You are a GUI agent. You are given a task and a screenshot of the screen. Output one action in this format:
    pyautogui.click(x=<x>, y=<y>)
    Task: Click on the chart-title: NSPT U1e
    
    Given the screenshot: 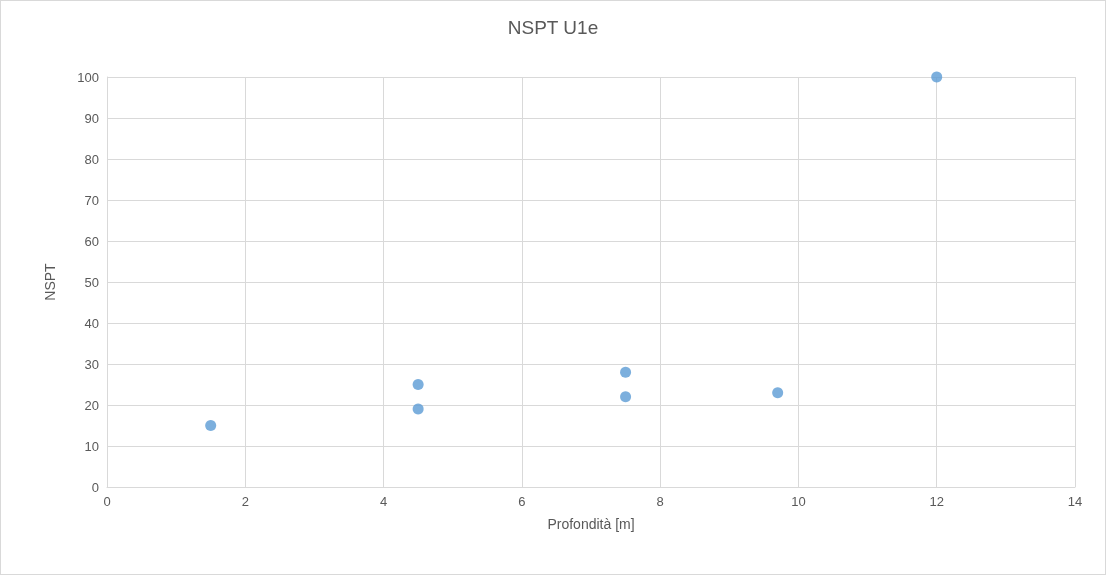 What is the action you would take?
    pyautogui.click(x=553, y=27)
    